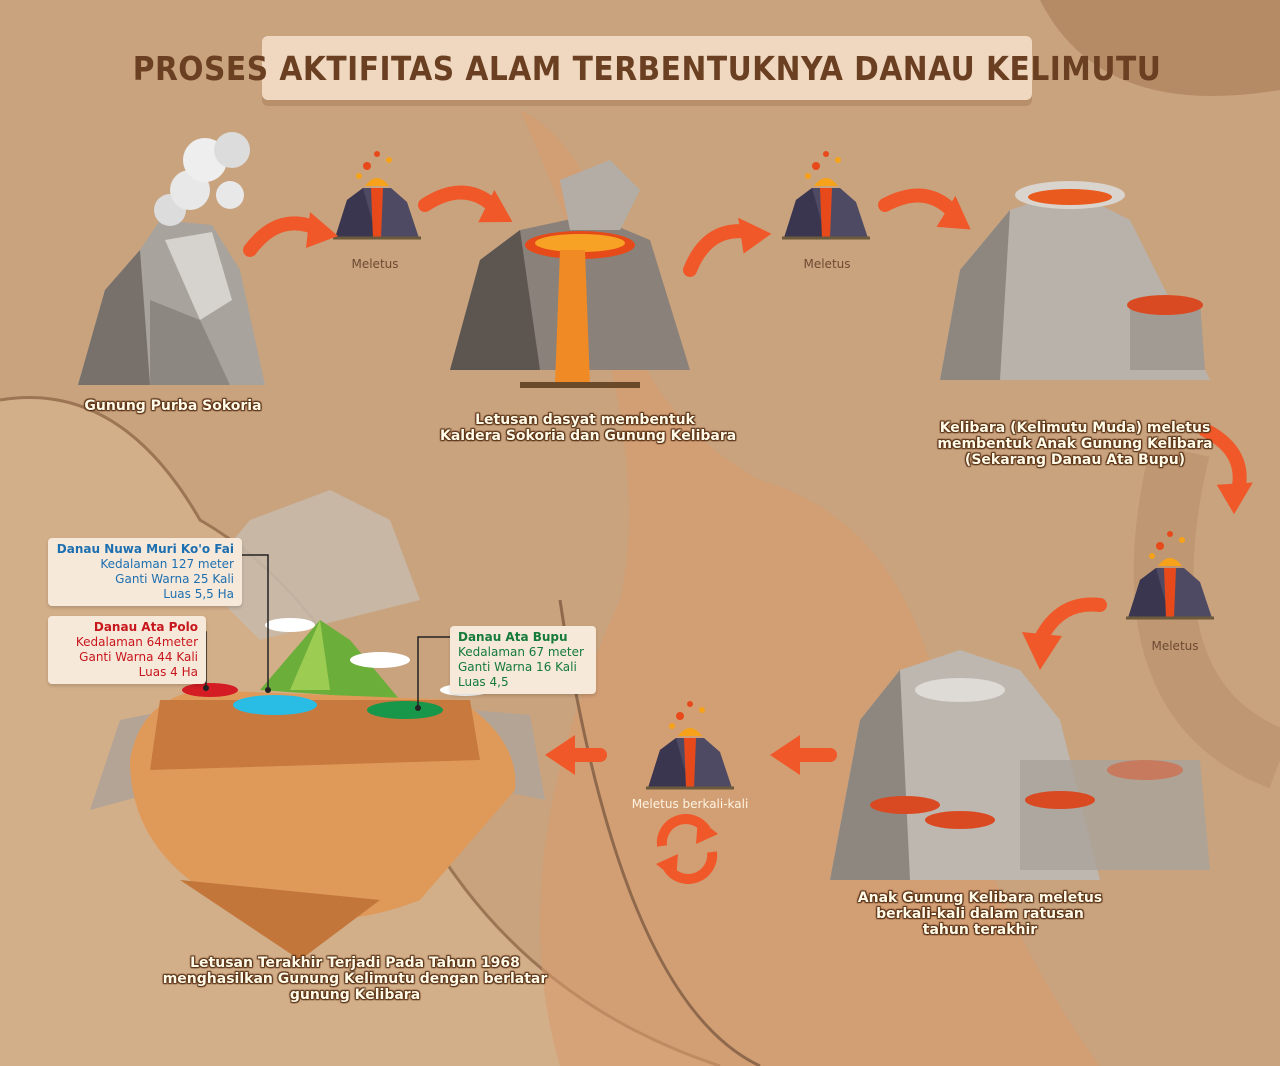 This screenshot has height=1066, width=1280. Describe the element at coordinates (1075, 460) in the screenshot. I see `label-kelibara-line3: (Sekarang Danau Ata Bupu)` at that location.